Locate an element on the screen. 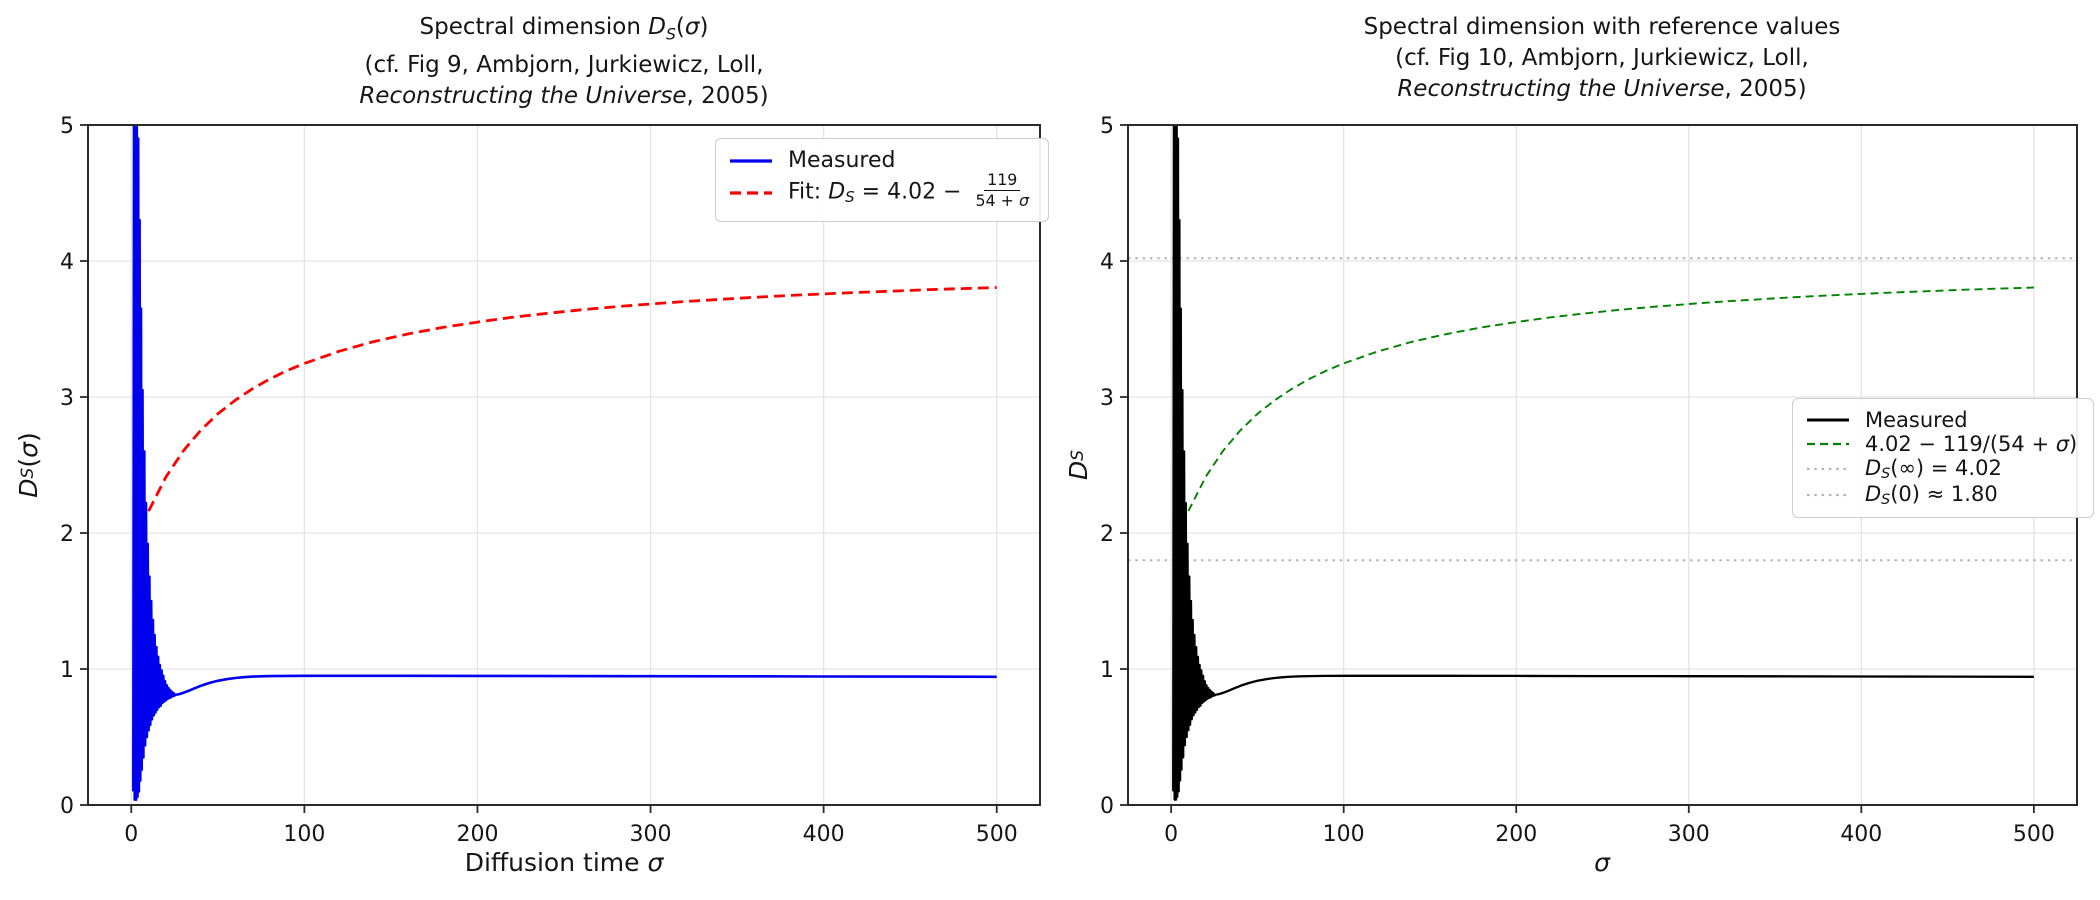 This screenshot has width=2100, height=900. title-line: Spectral dimension with reference values is located at coordinates (1602, 27).